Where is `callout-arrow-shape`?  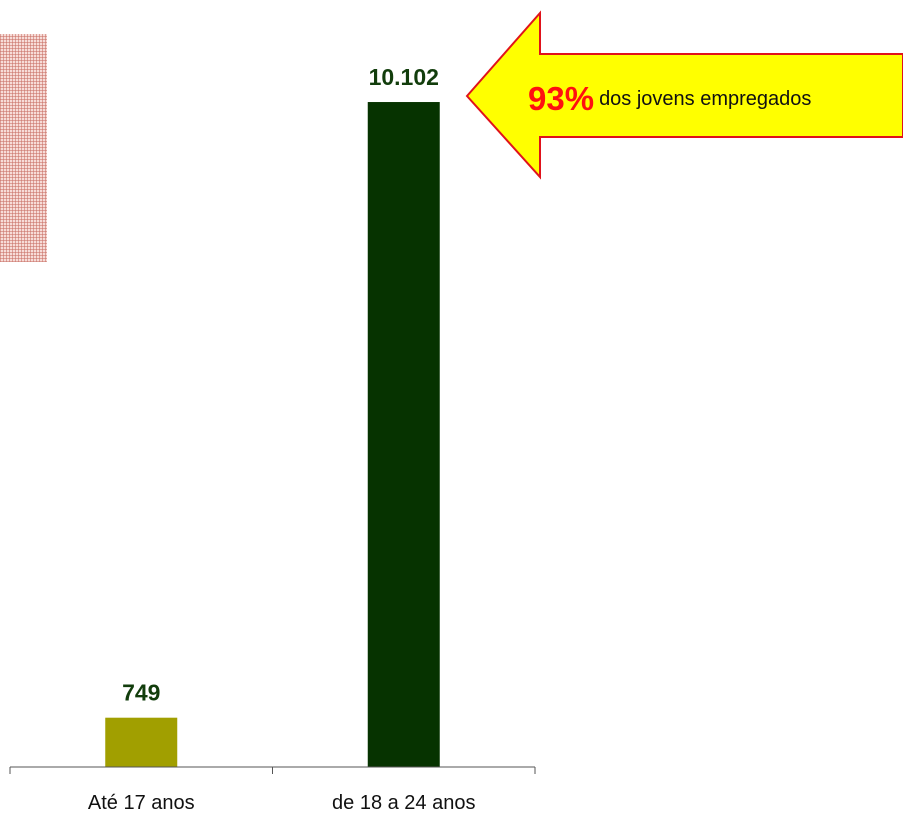
callout-arrow-shape is located at coordinates (684, 95).